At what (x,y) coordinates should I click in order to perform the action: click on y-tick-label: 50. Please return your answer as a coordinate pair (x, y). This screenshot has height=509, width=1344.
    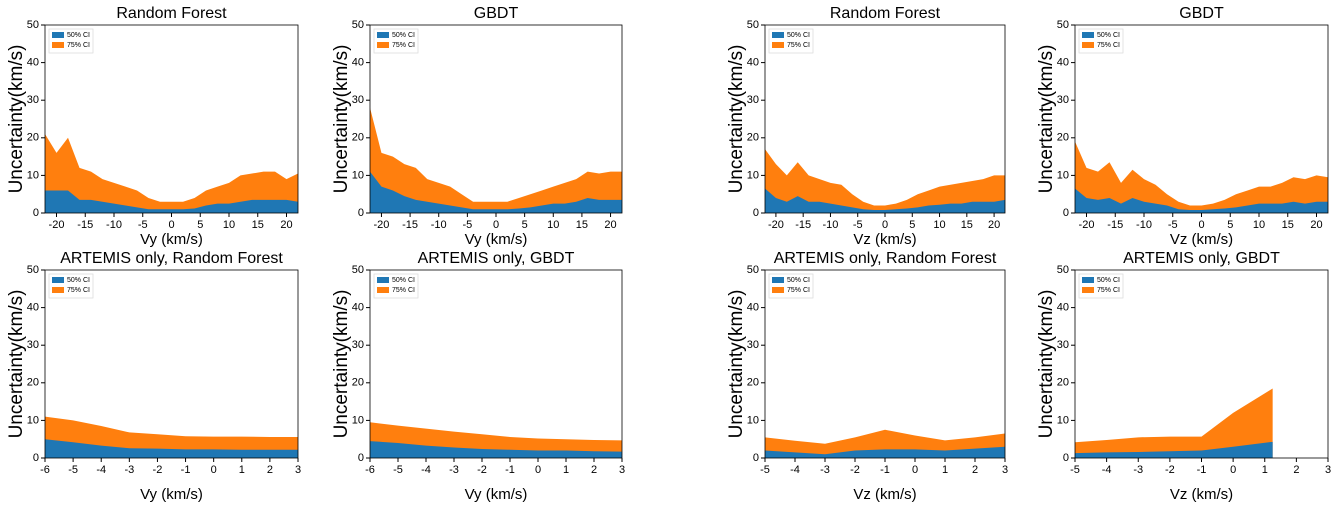
    Looking at the image, I should click on (753, 25).